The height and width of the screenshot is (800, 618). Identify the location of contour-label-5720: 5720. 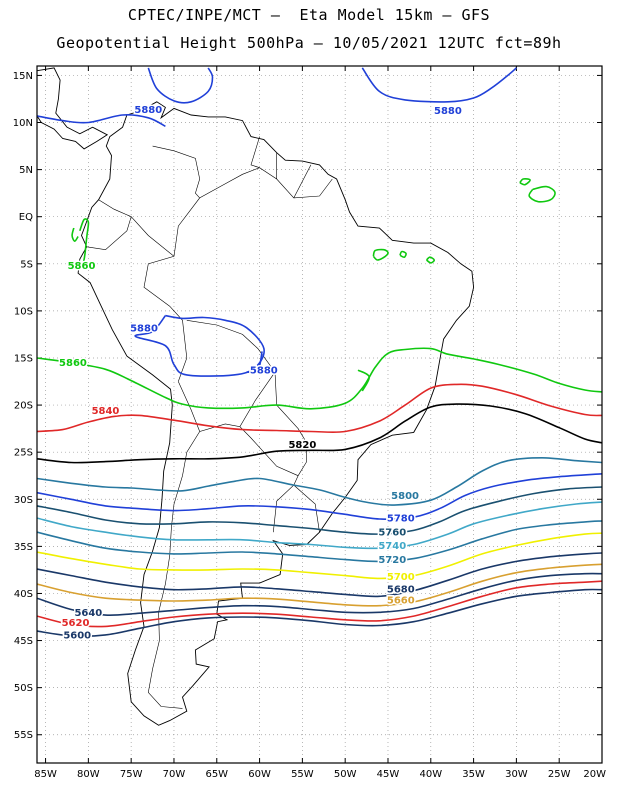
(392, 560).